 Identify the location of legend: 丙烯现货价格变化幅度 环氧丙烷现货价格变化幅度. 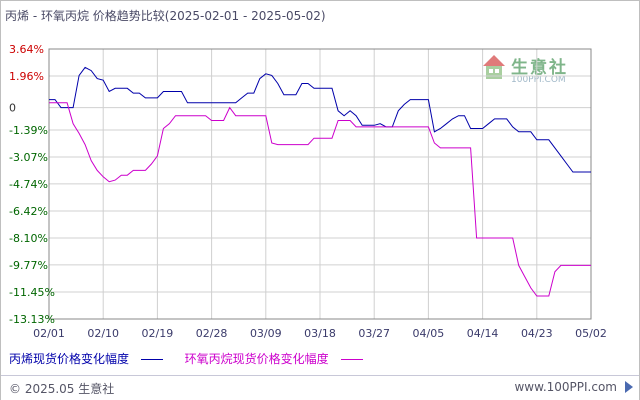
(195, 358).